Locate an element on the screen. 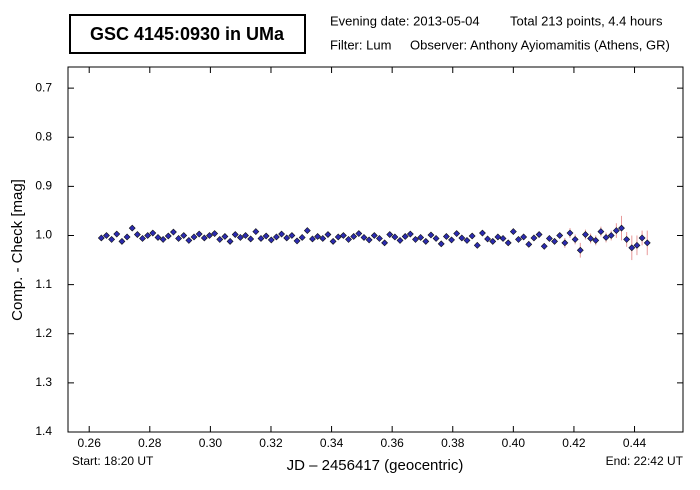 The height and width of the screenshot is (490, 700). x-tick-label: 0.44 is located at coordinates (635, 443).